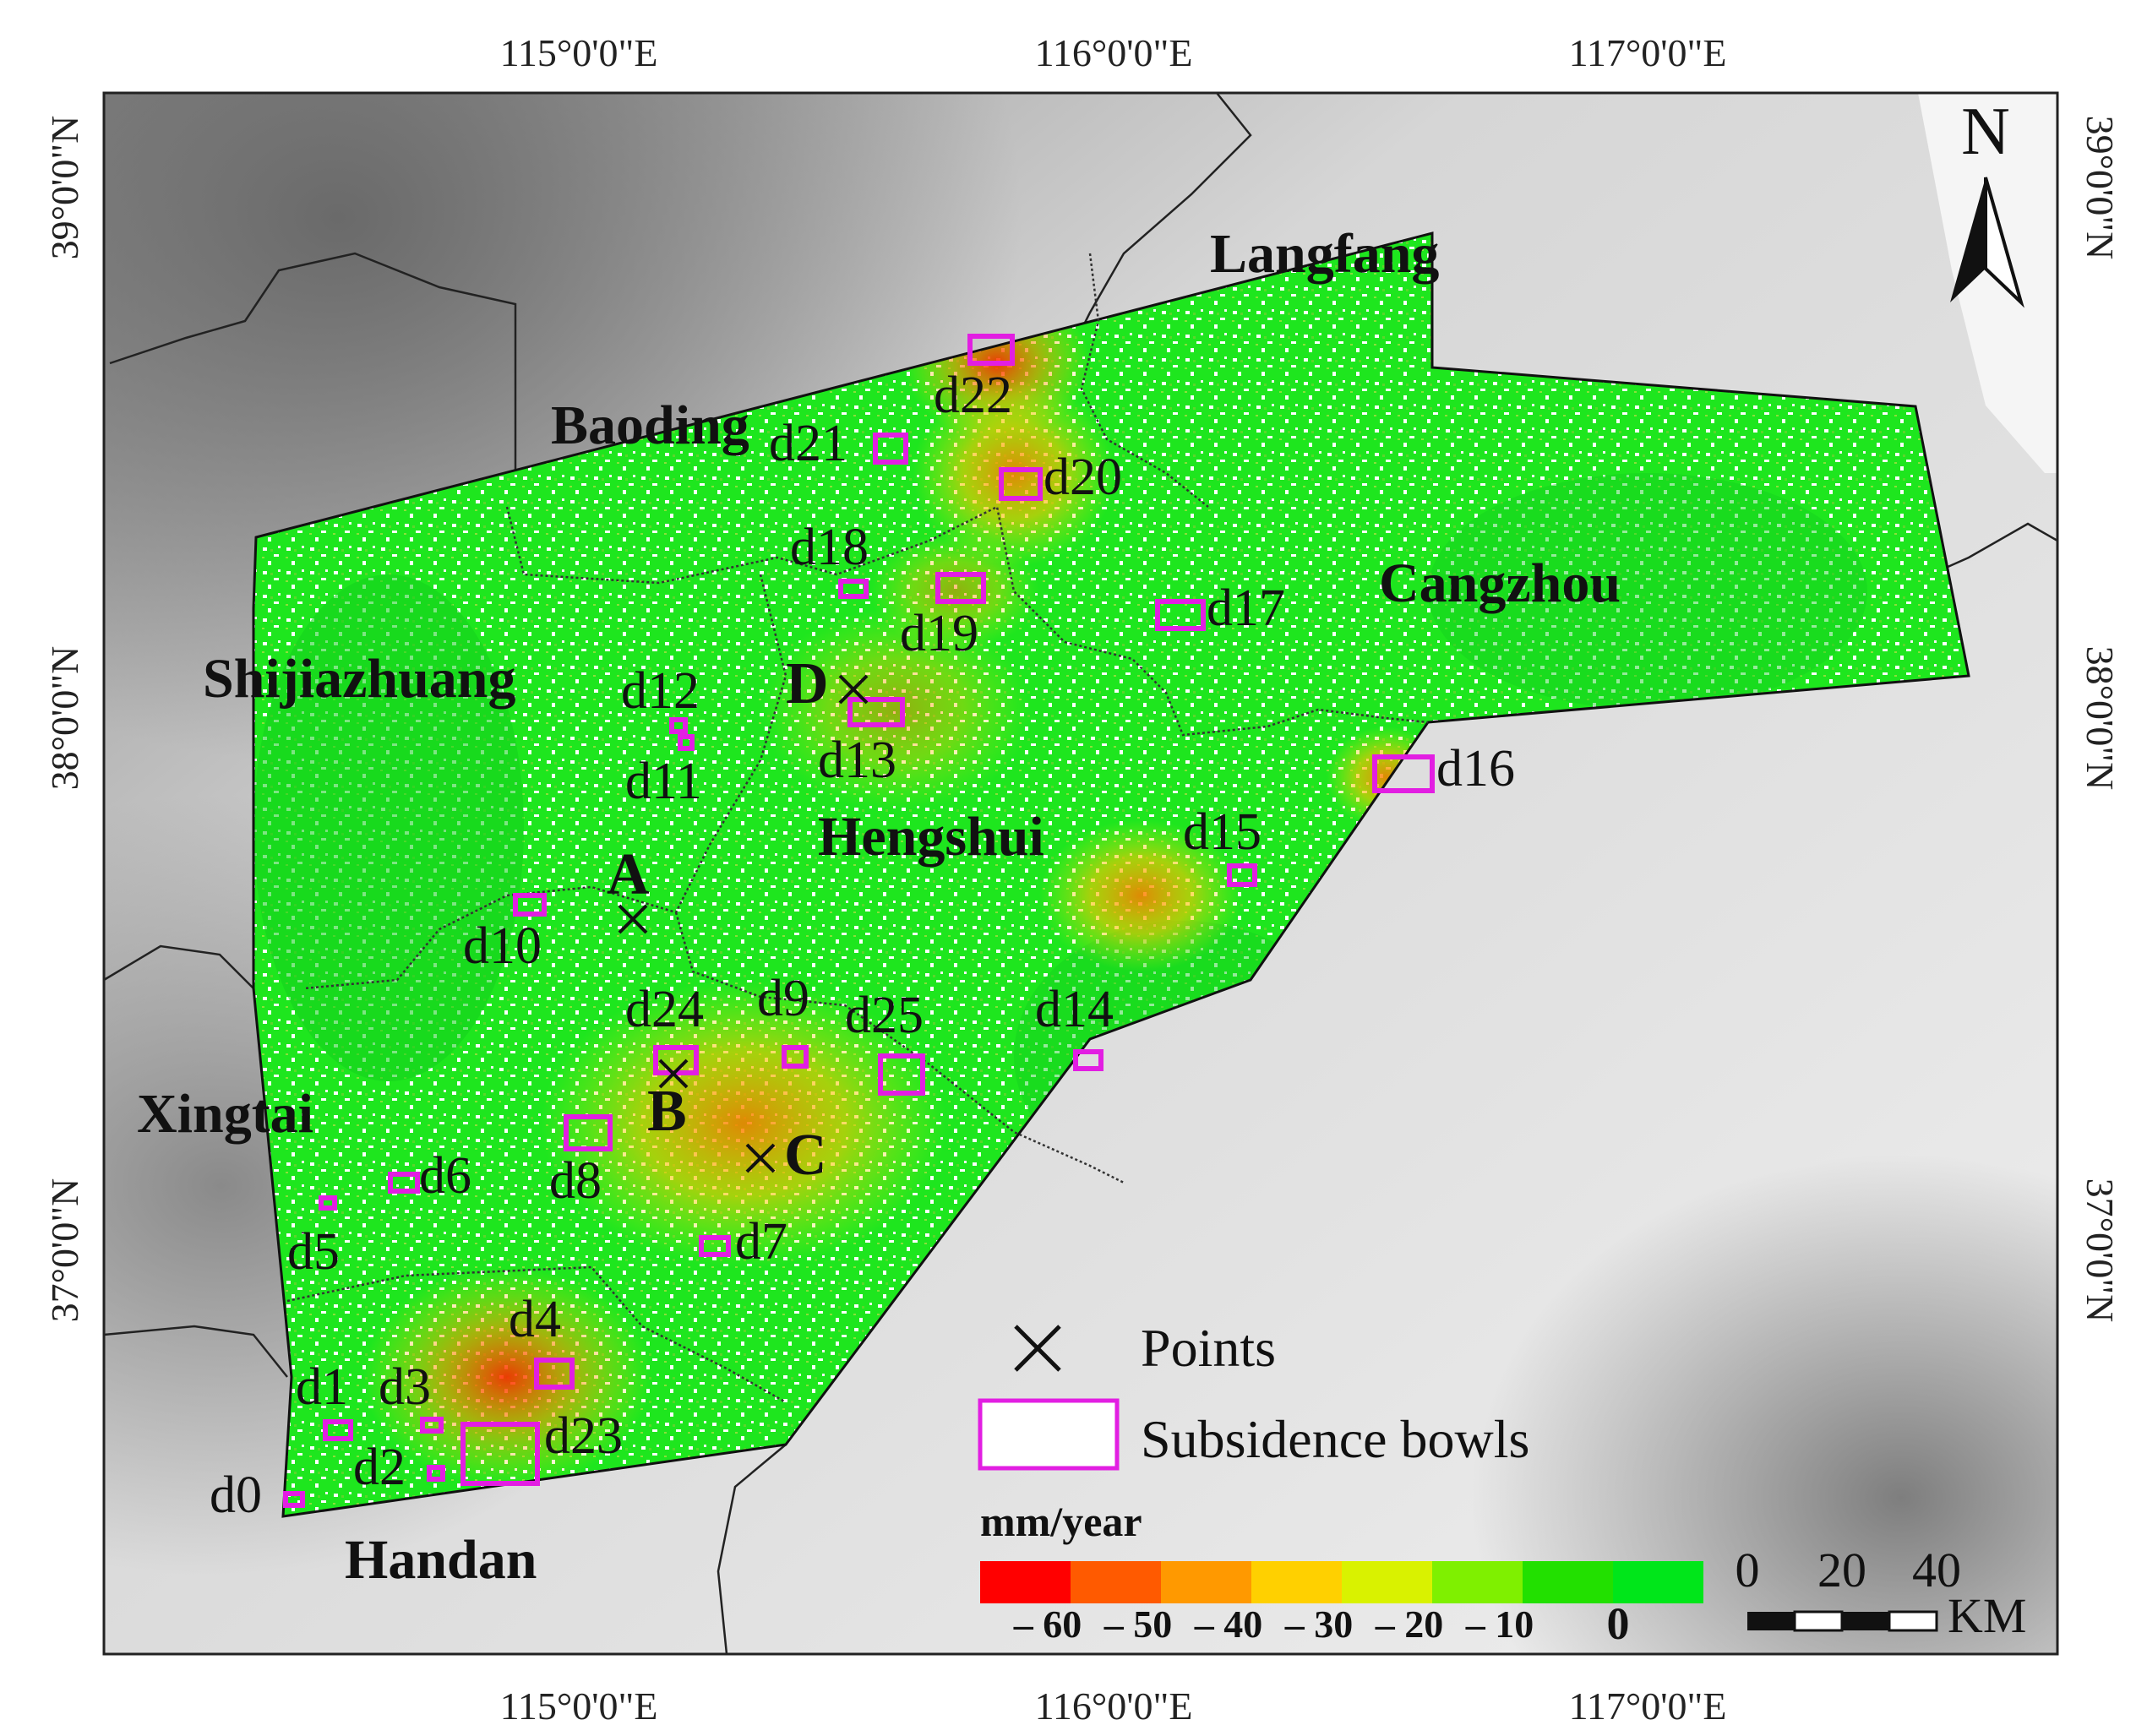 The image size is (2147, 1736). What do you see at coordinates (807, 683) in the screenshot?
I see `point-label-D: D` at bounding box center [807, 683].